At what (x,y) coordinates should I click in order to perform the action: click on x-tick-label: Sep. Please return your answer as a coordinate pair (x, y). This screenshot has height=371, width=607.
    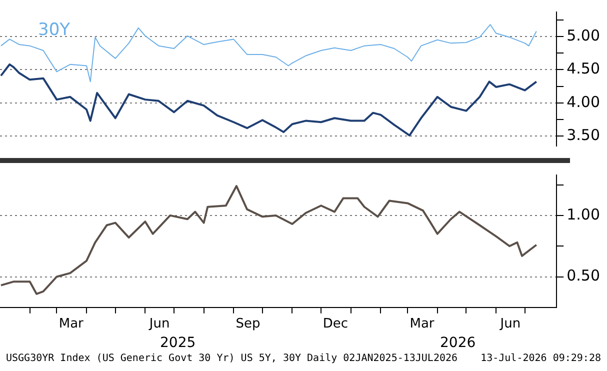
    Looking at the image, I should click on (248, 324).